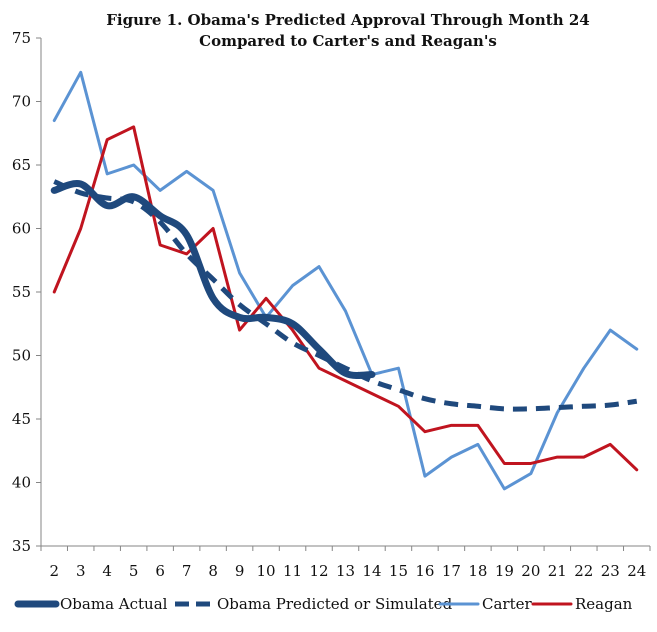 This screenshot has height=632, width=657. What do you see at coordinates (477, 571) in the screenshot?
I see `x-tick-label: 18` at bounding box center [477, 571].